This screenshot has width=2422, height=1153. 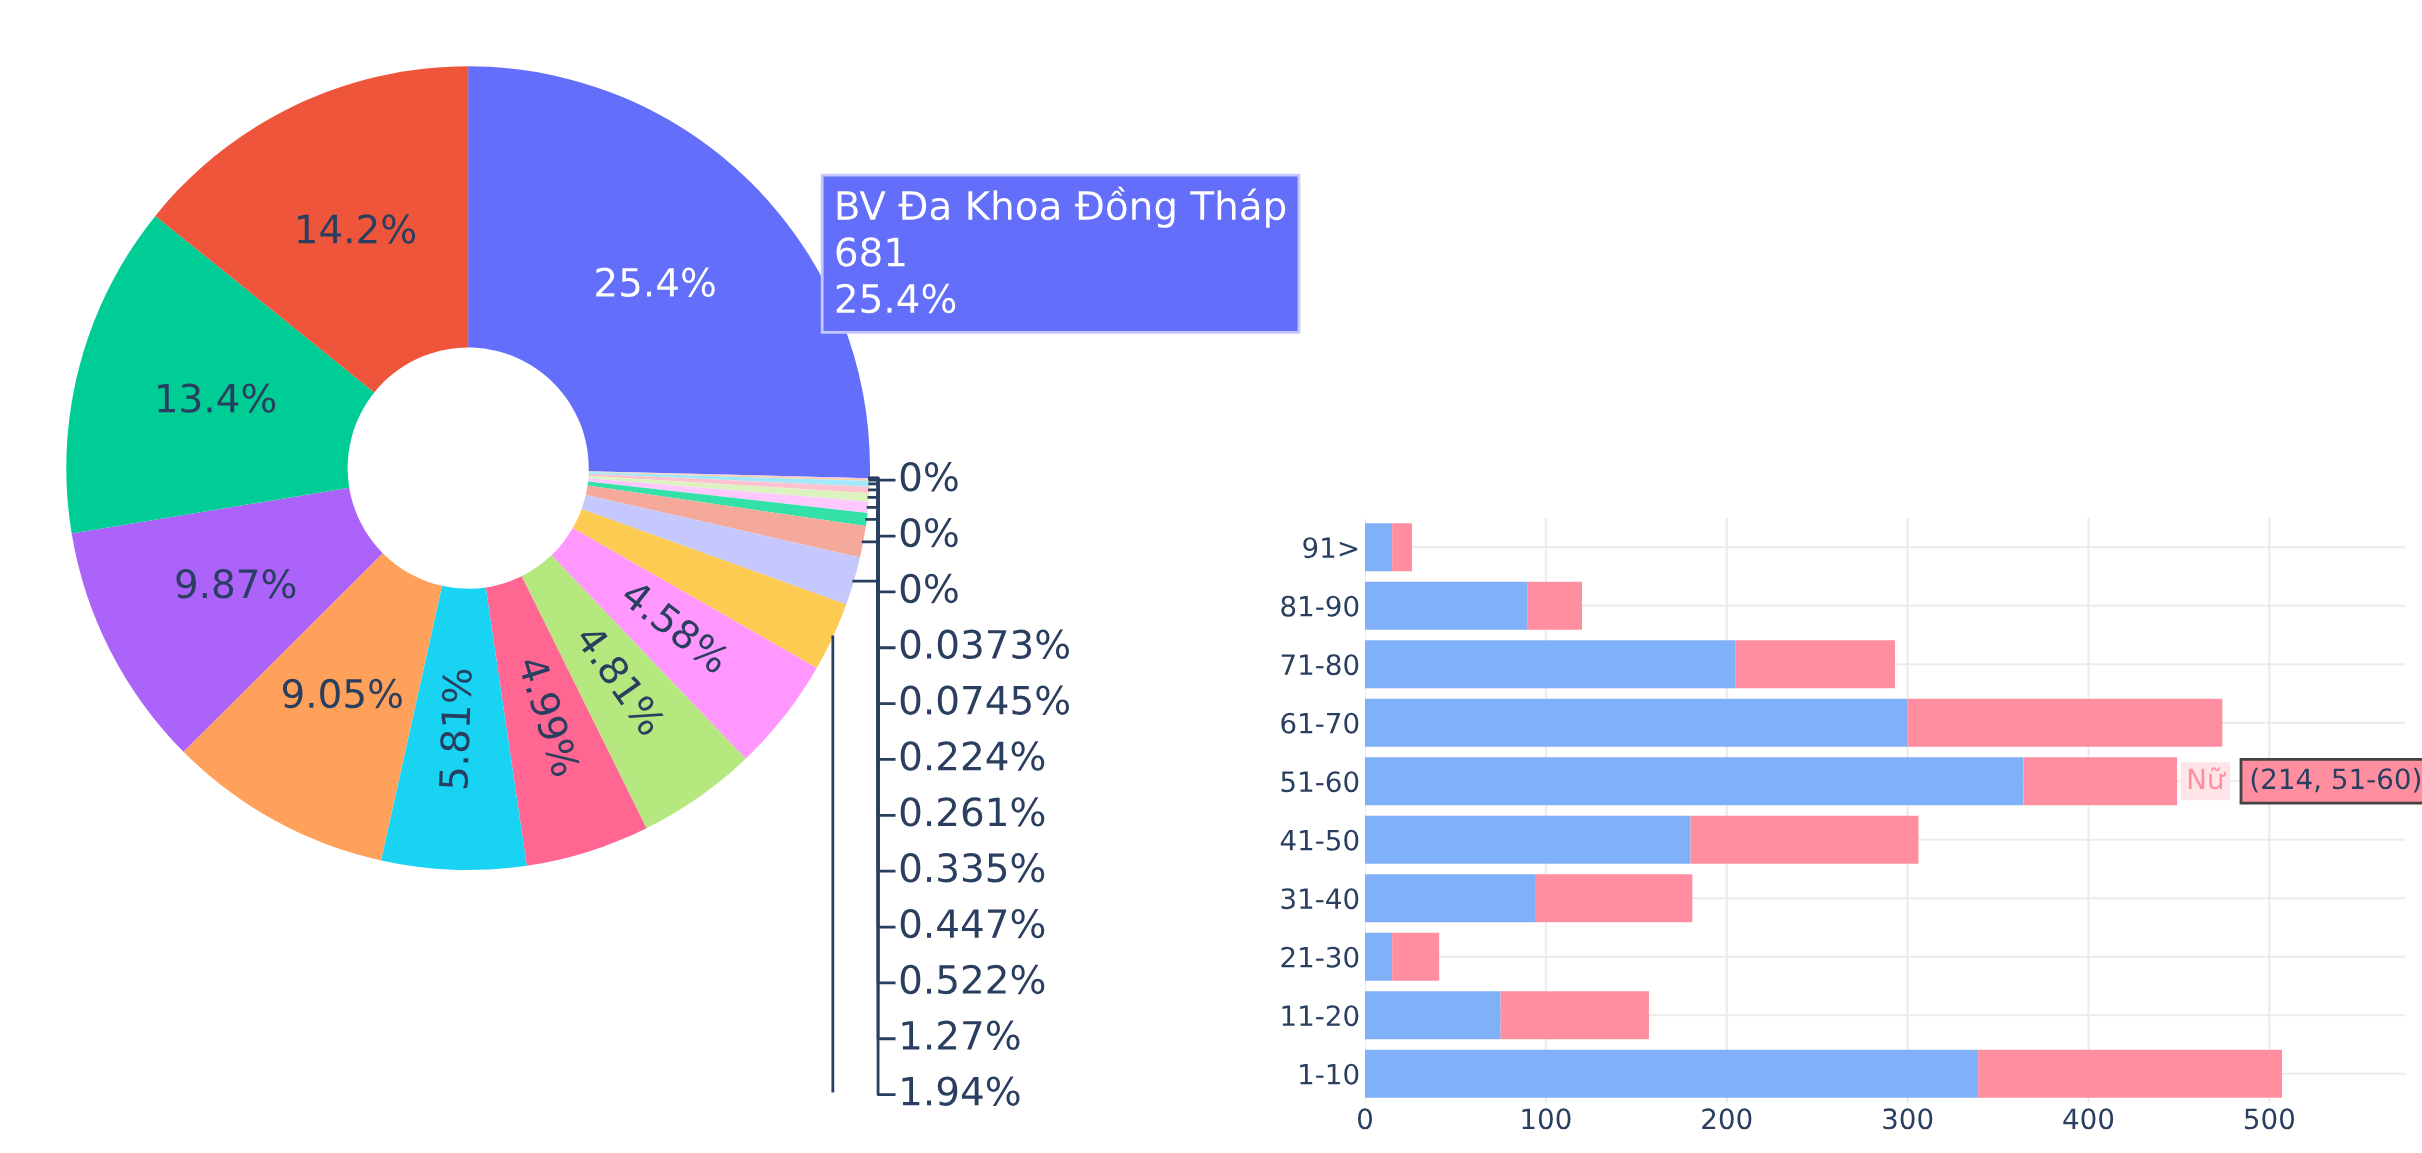 What do you see at coordinates (985, 644) in the screenshot?
I see `data-label: 0.0373%` at bounding box center [985, 644].